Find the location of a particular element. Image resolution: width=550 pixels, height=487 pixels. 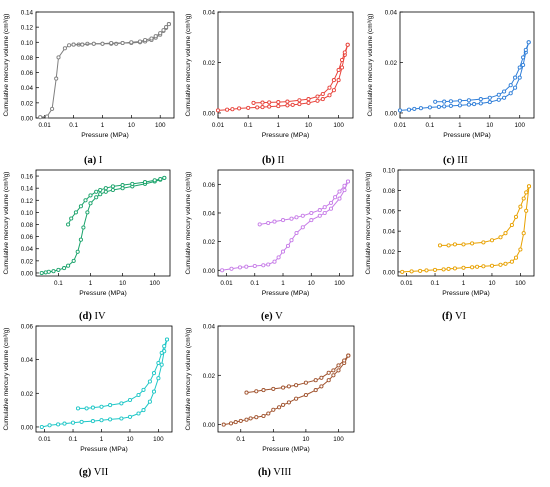

y-tick-label: 0.06 is located at coordinates (389, 211).